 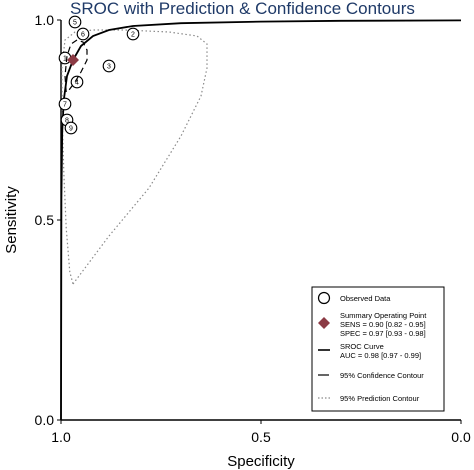 I want to click on observed-point-label: 5, so click(x=75, y=23).